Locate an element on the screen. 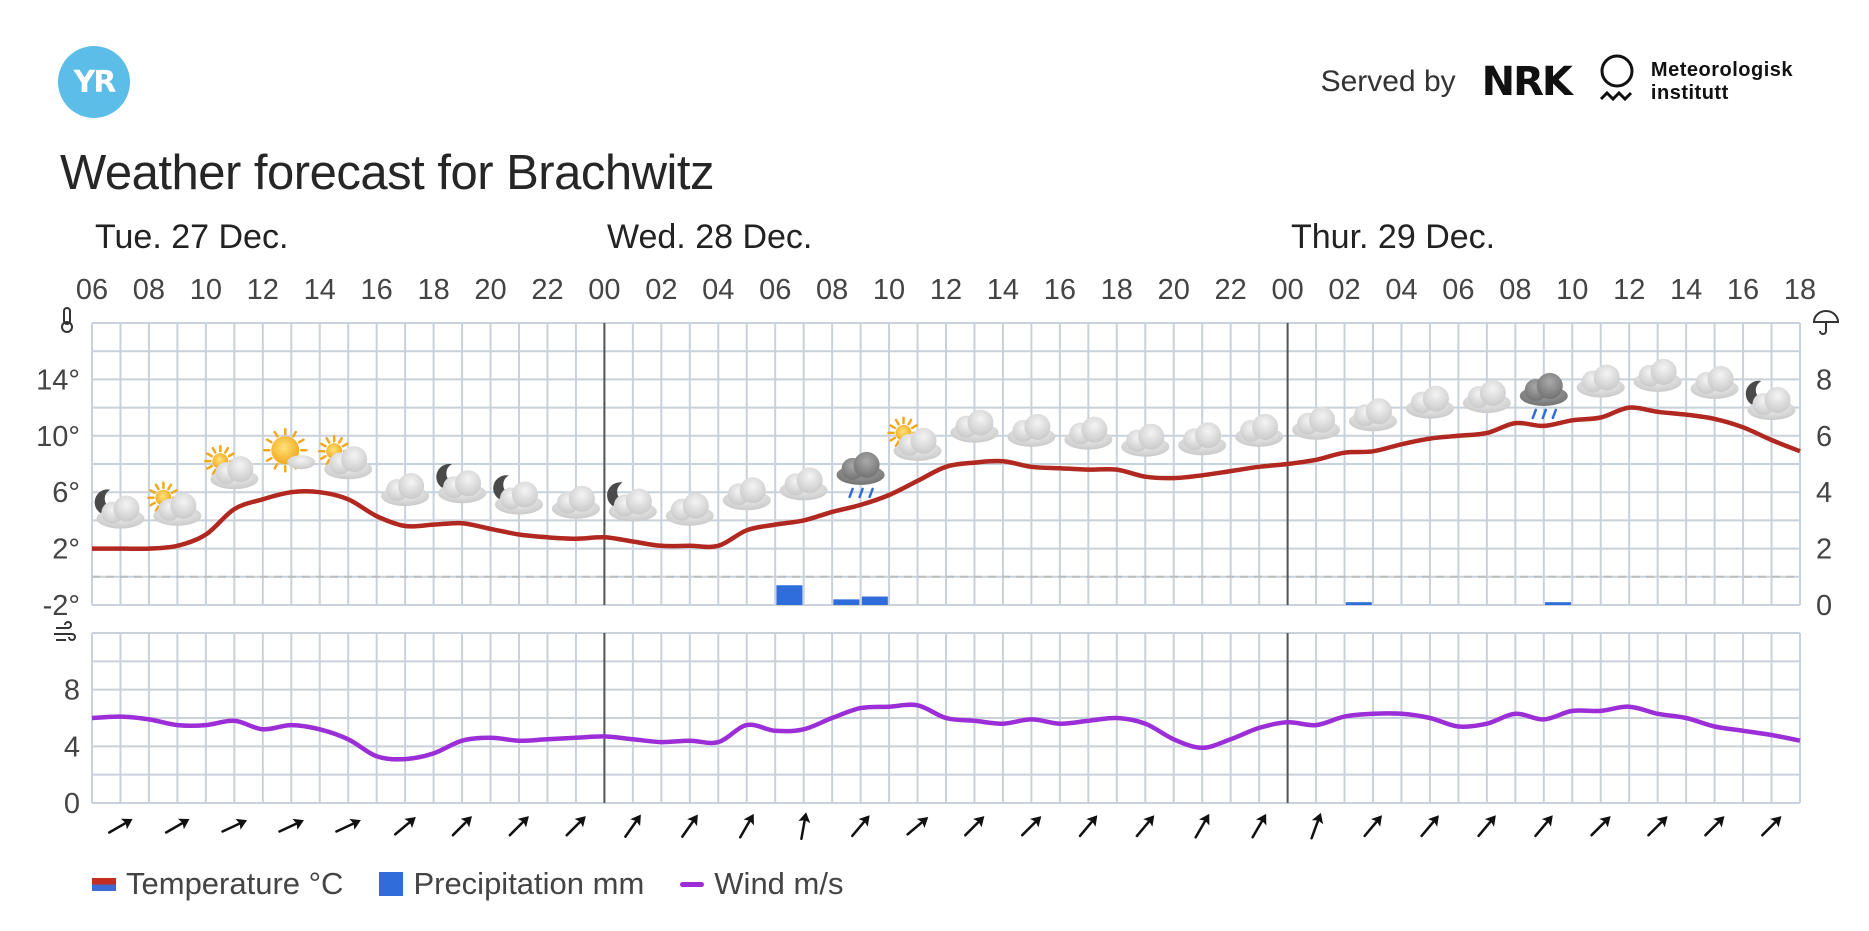 This screenshot has height=931, width=1869. page-title: Weather forecast for Brachwitz is located at coordinates (387, 173).